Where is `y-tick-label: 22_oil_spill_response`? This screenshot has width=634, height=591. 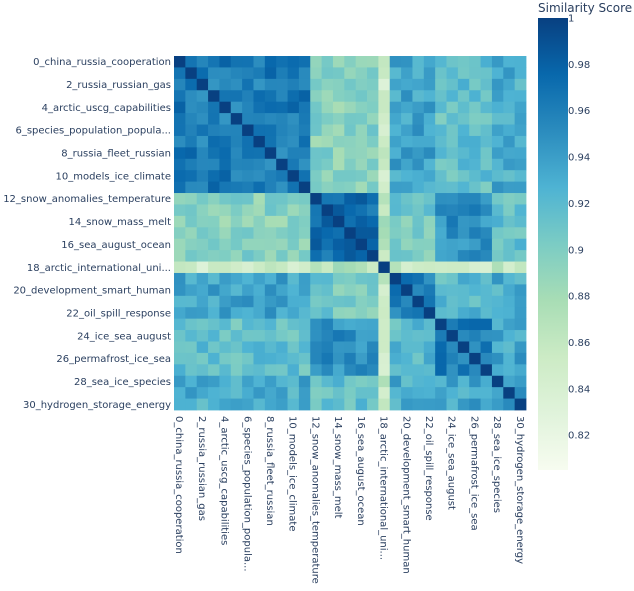
y-tick-label: 22_oil_spill_response is located at coordinates (118, 313).